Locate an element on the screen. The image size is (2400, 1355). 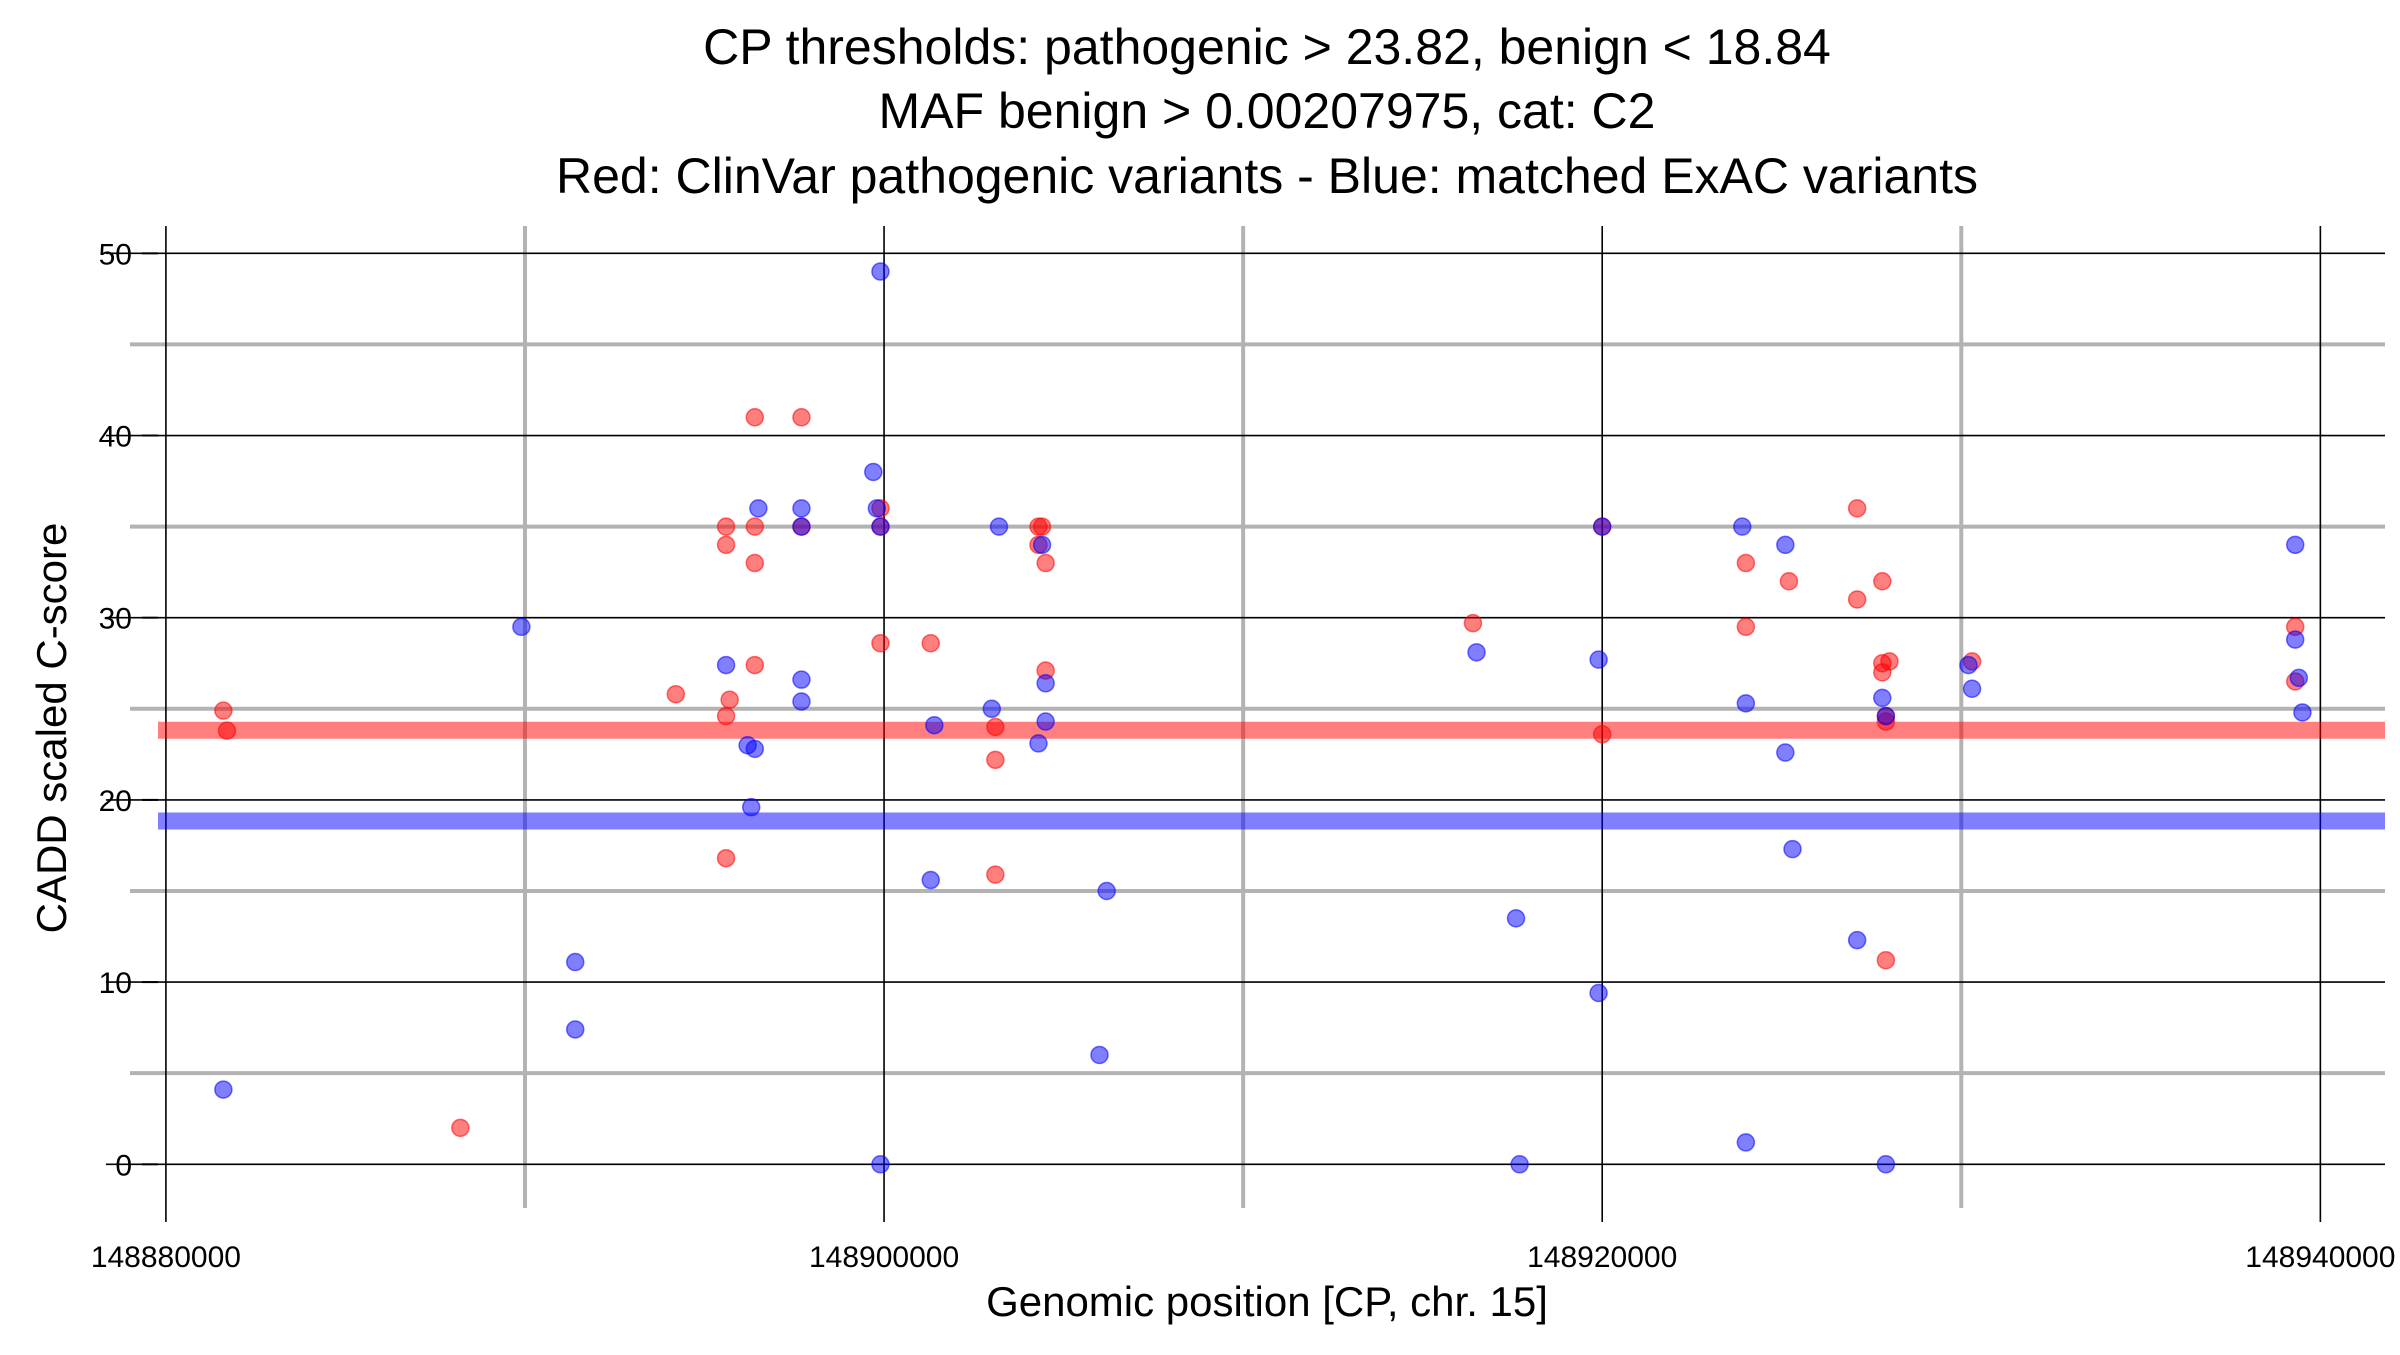
y-tick-label-20: 20 is located at coordinates (115, 801).